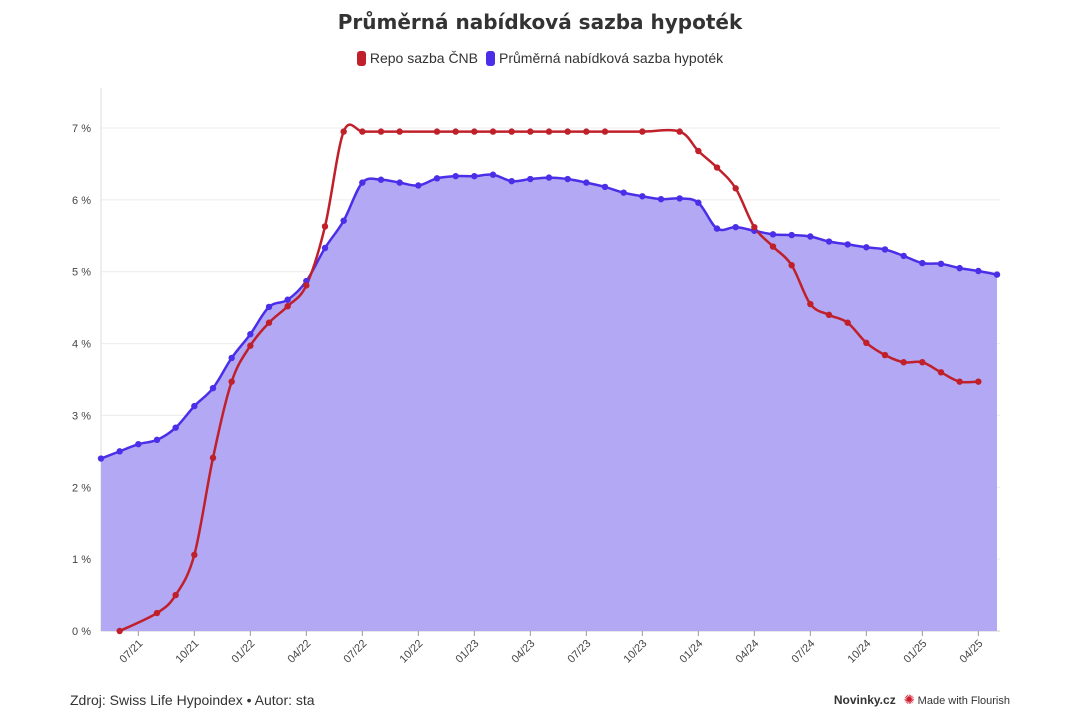 The width and height of the screenshot is (1080, 720). What do you see at coordinates (864, 700) in the screenshot?
I see `novinky-logo: Novinky.cz` at bounding box center [864, 700].